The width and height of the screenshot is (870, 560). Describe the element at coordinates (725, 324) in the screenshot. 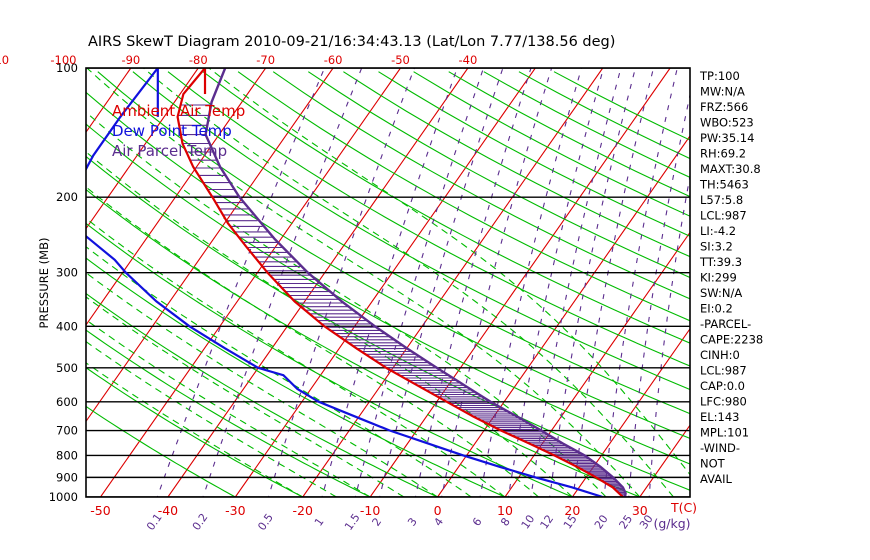

I see `index-hdr_parcel: -PARCEL-` at that location.